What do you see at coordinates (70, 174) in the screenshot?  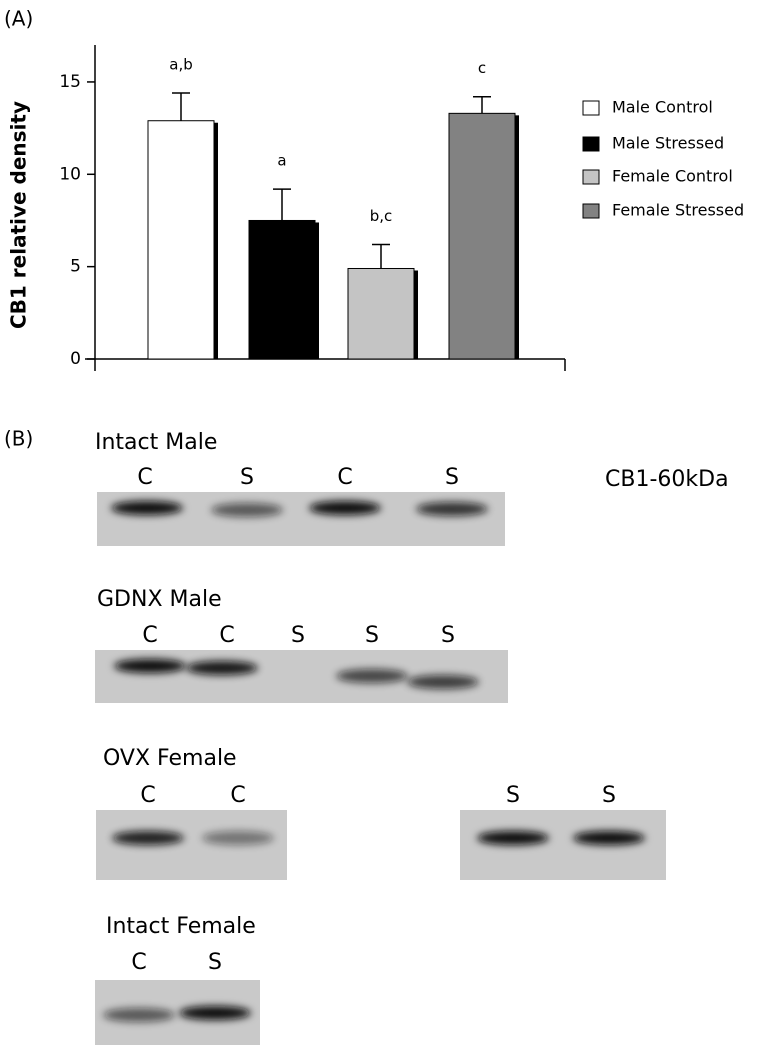 I see `y-tick-label: 10` at bounding box center [70, 174].